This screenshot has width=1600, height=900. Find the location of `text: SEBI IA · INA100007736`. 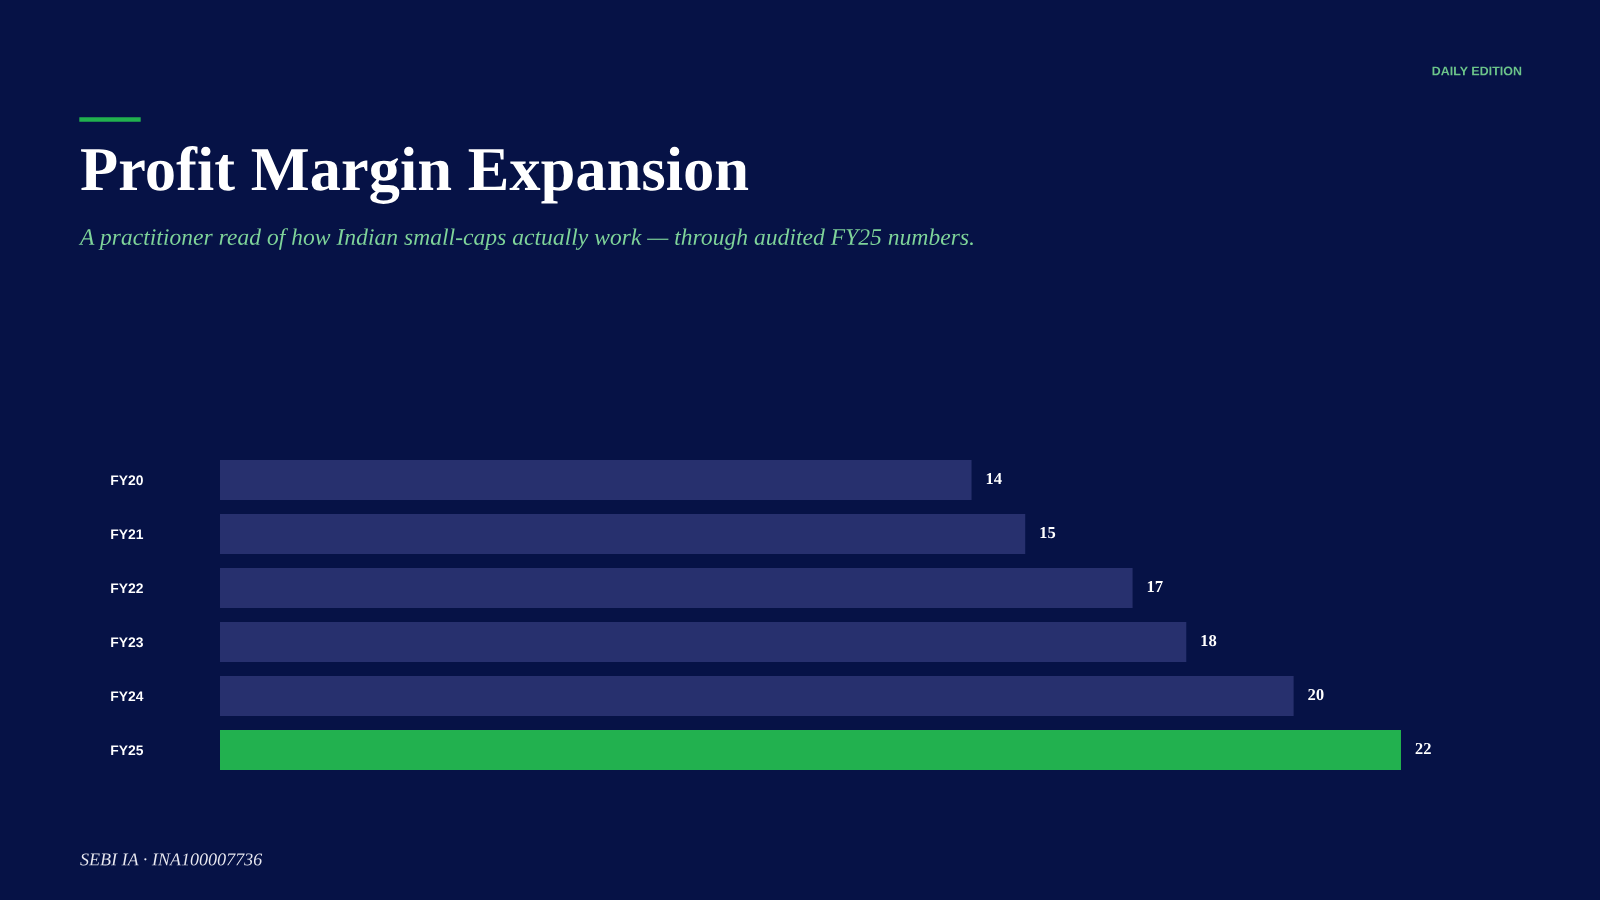

text: SEBI IA · INA100007736 is located at coordinates (171, 859).